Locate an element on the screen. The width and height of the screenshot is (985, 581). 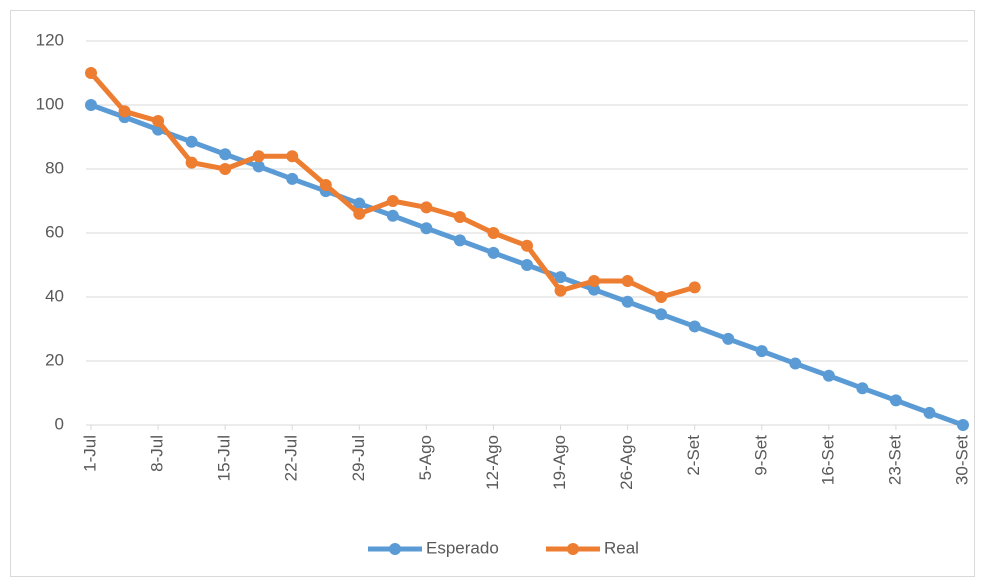
y-tick-label: 40 is located at coordinates (54, 295).